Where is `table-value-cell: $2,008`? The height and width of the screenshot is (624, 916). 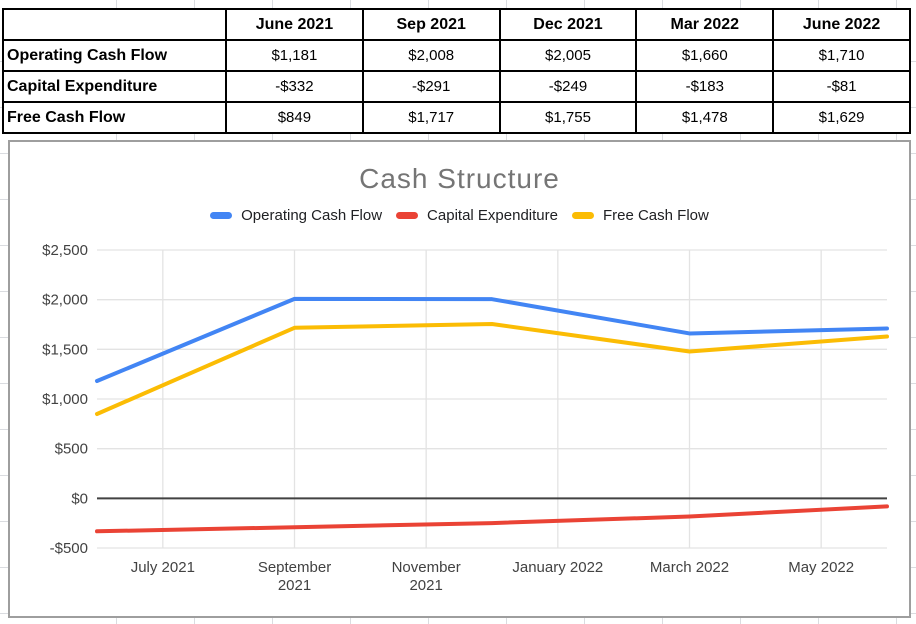
table-value-cell: $2,008 is located at coordinates (431, 55).